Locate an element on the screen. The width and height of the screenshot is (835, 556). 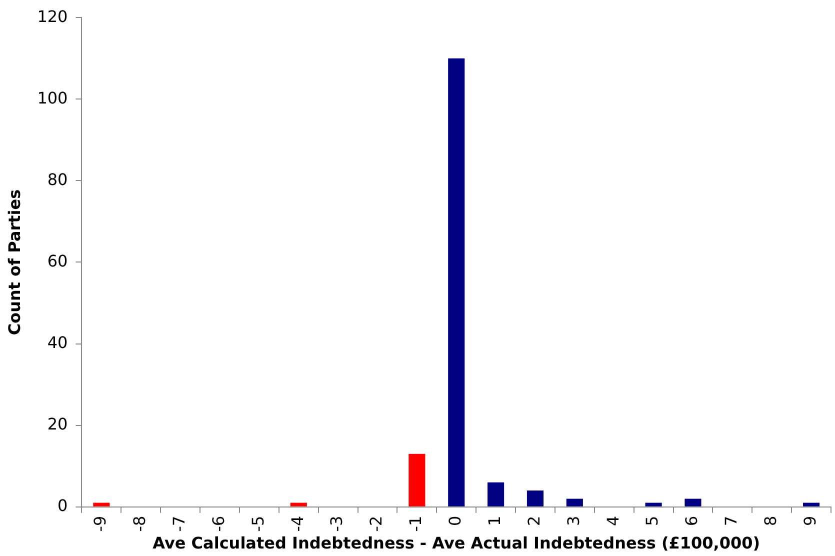
y-tick-label: 60 is located at coordinates (57, 260).